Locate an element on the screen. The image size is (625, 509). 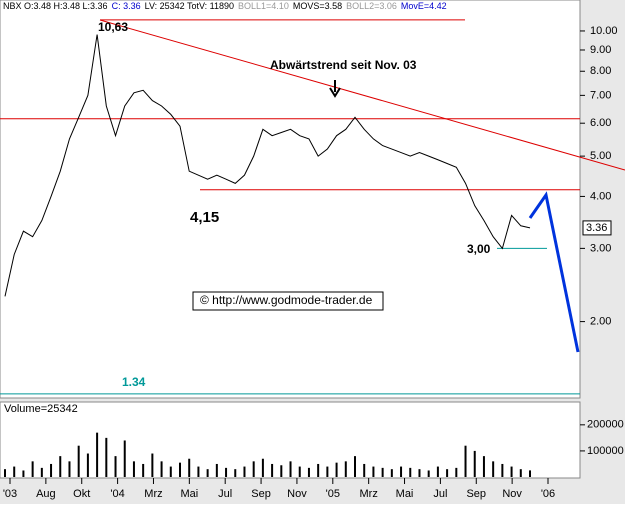
y-tick-label: 7.00 is located at coordinates (600, 95).